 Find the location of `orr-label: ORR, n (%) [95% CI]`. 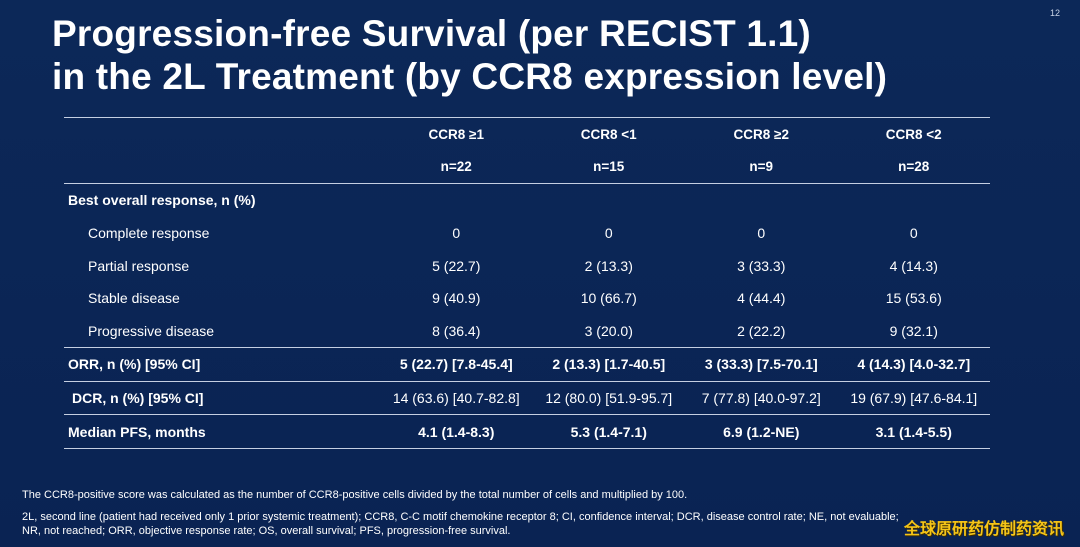

orr-label: ORR, n (%) [95% CI] is located at coordinates (222, 364).